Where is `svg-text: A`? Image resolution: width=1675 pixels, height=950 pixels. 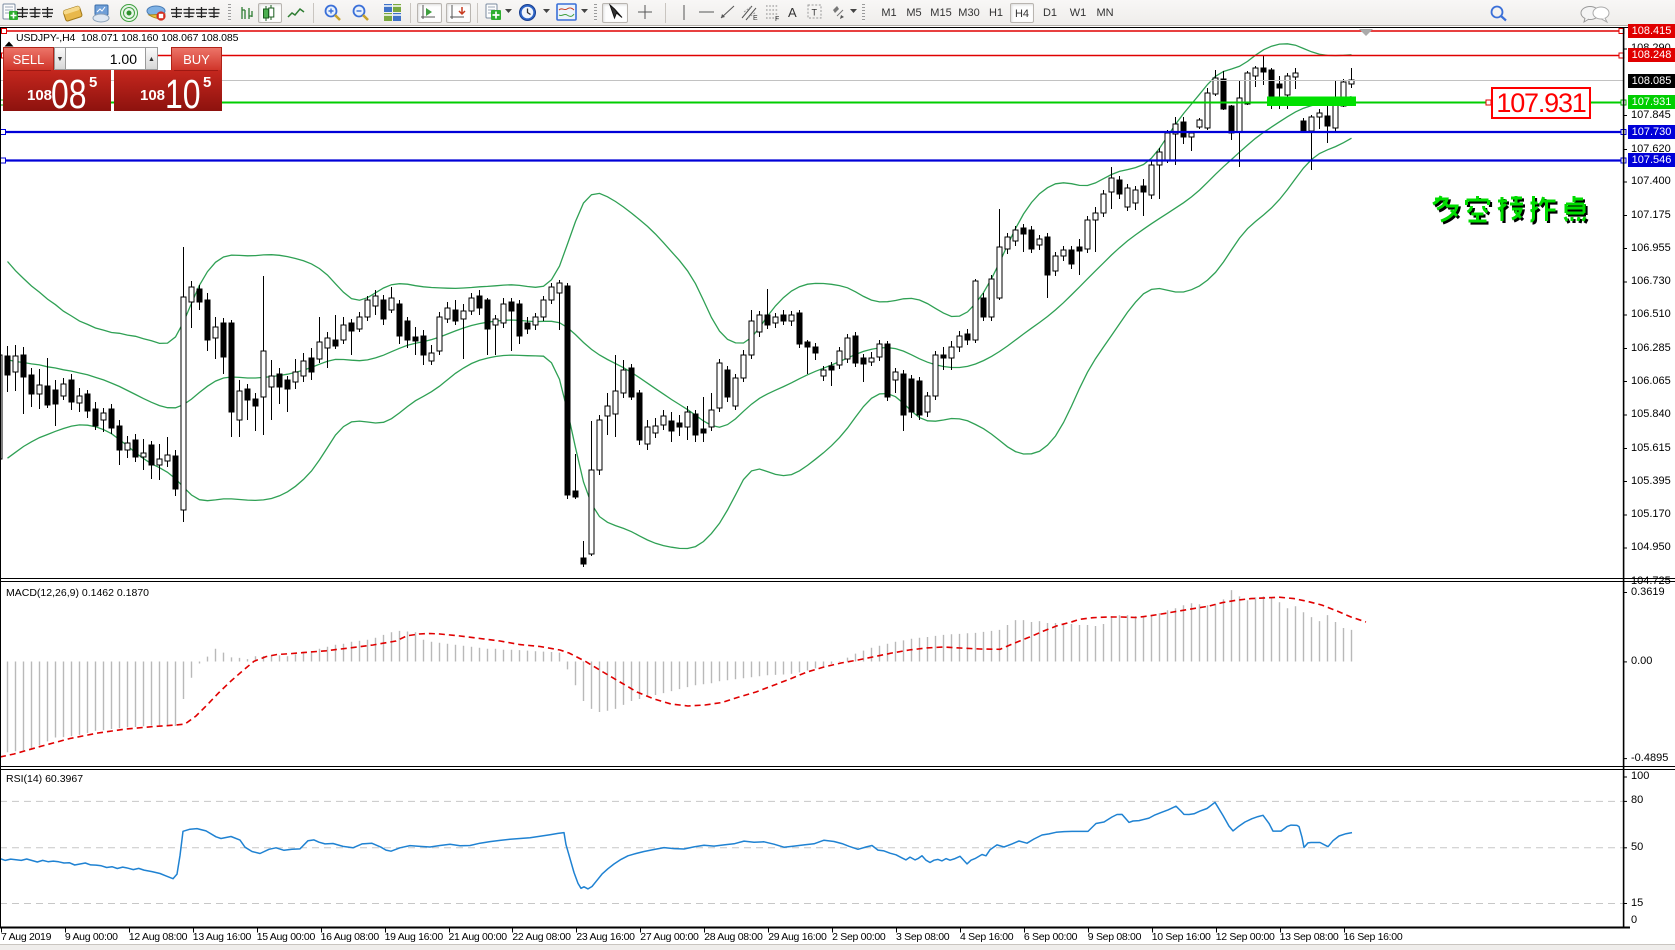 svg-text: A is located at coordinates (792, 12).